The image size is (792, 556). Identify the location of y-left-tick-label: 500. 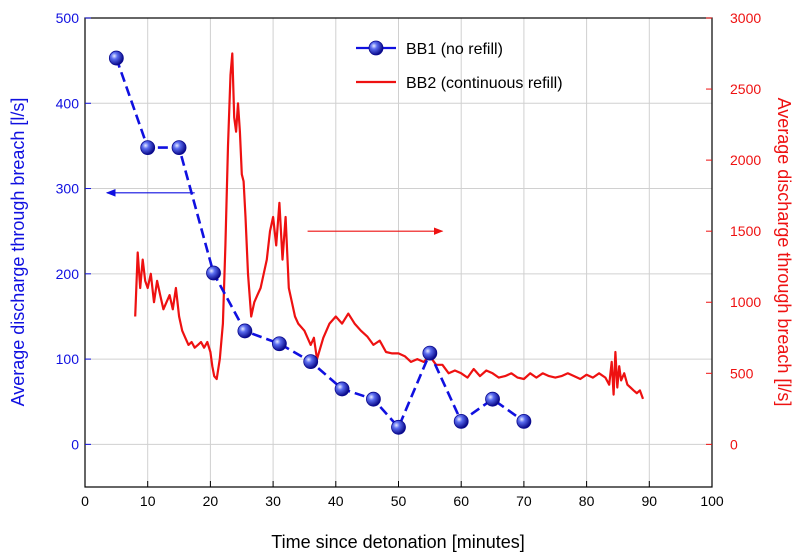
(68, 18).